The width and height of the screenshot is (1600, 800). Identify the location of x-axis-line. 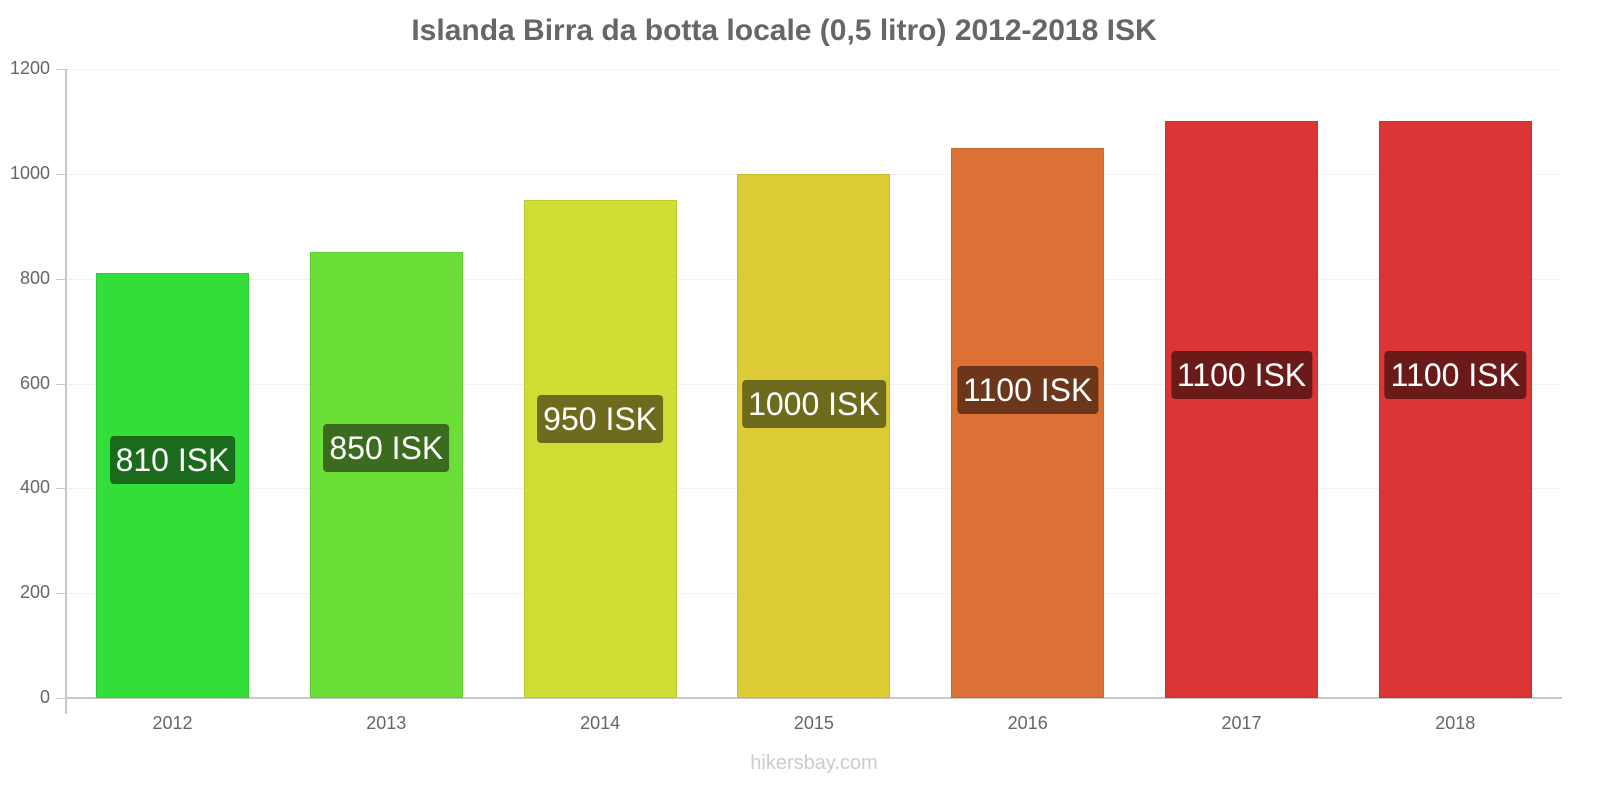
(814, 698).